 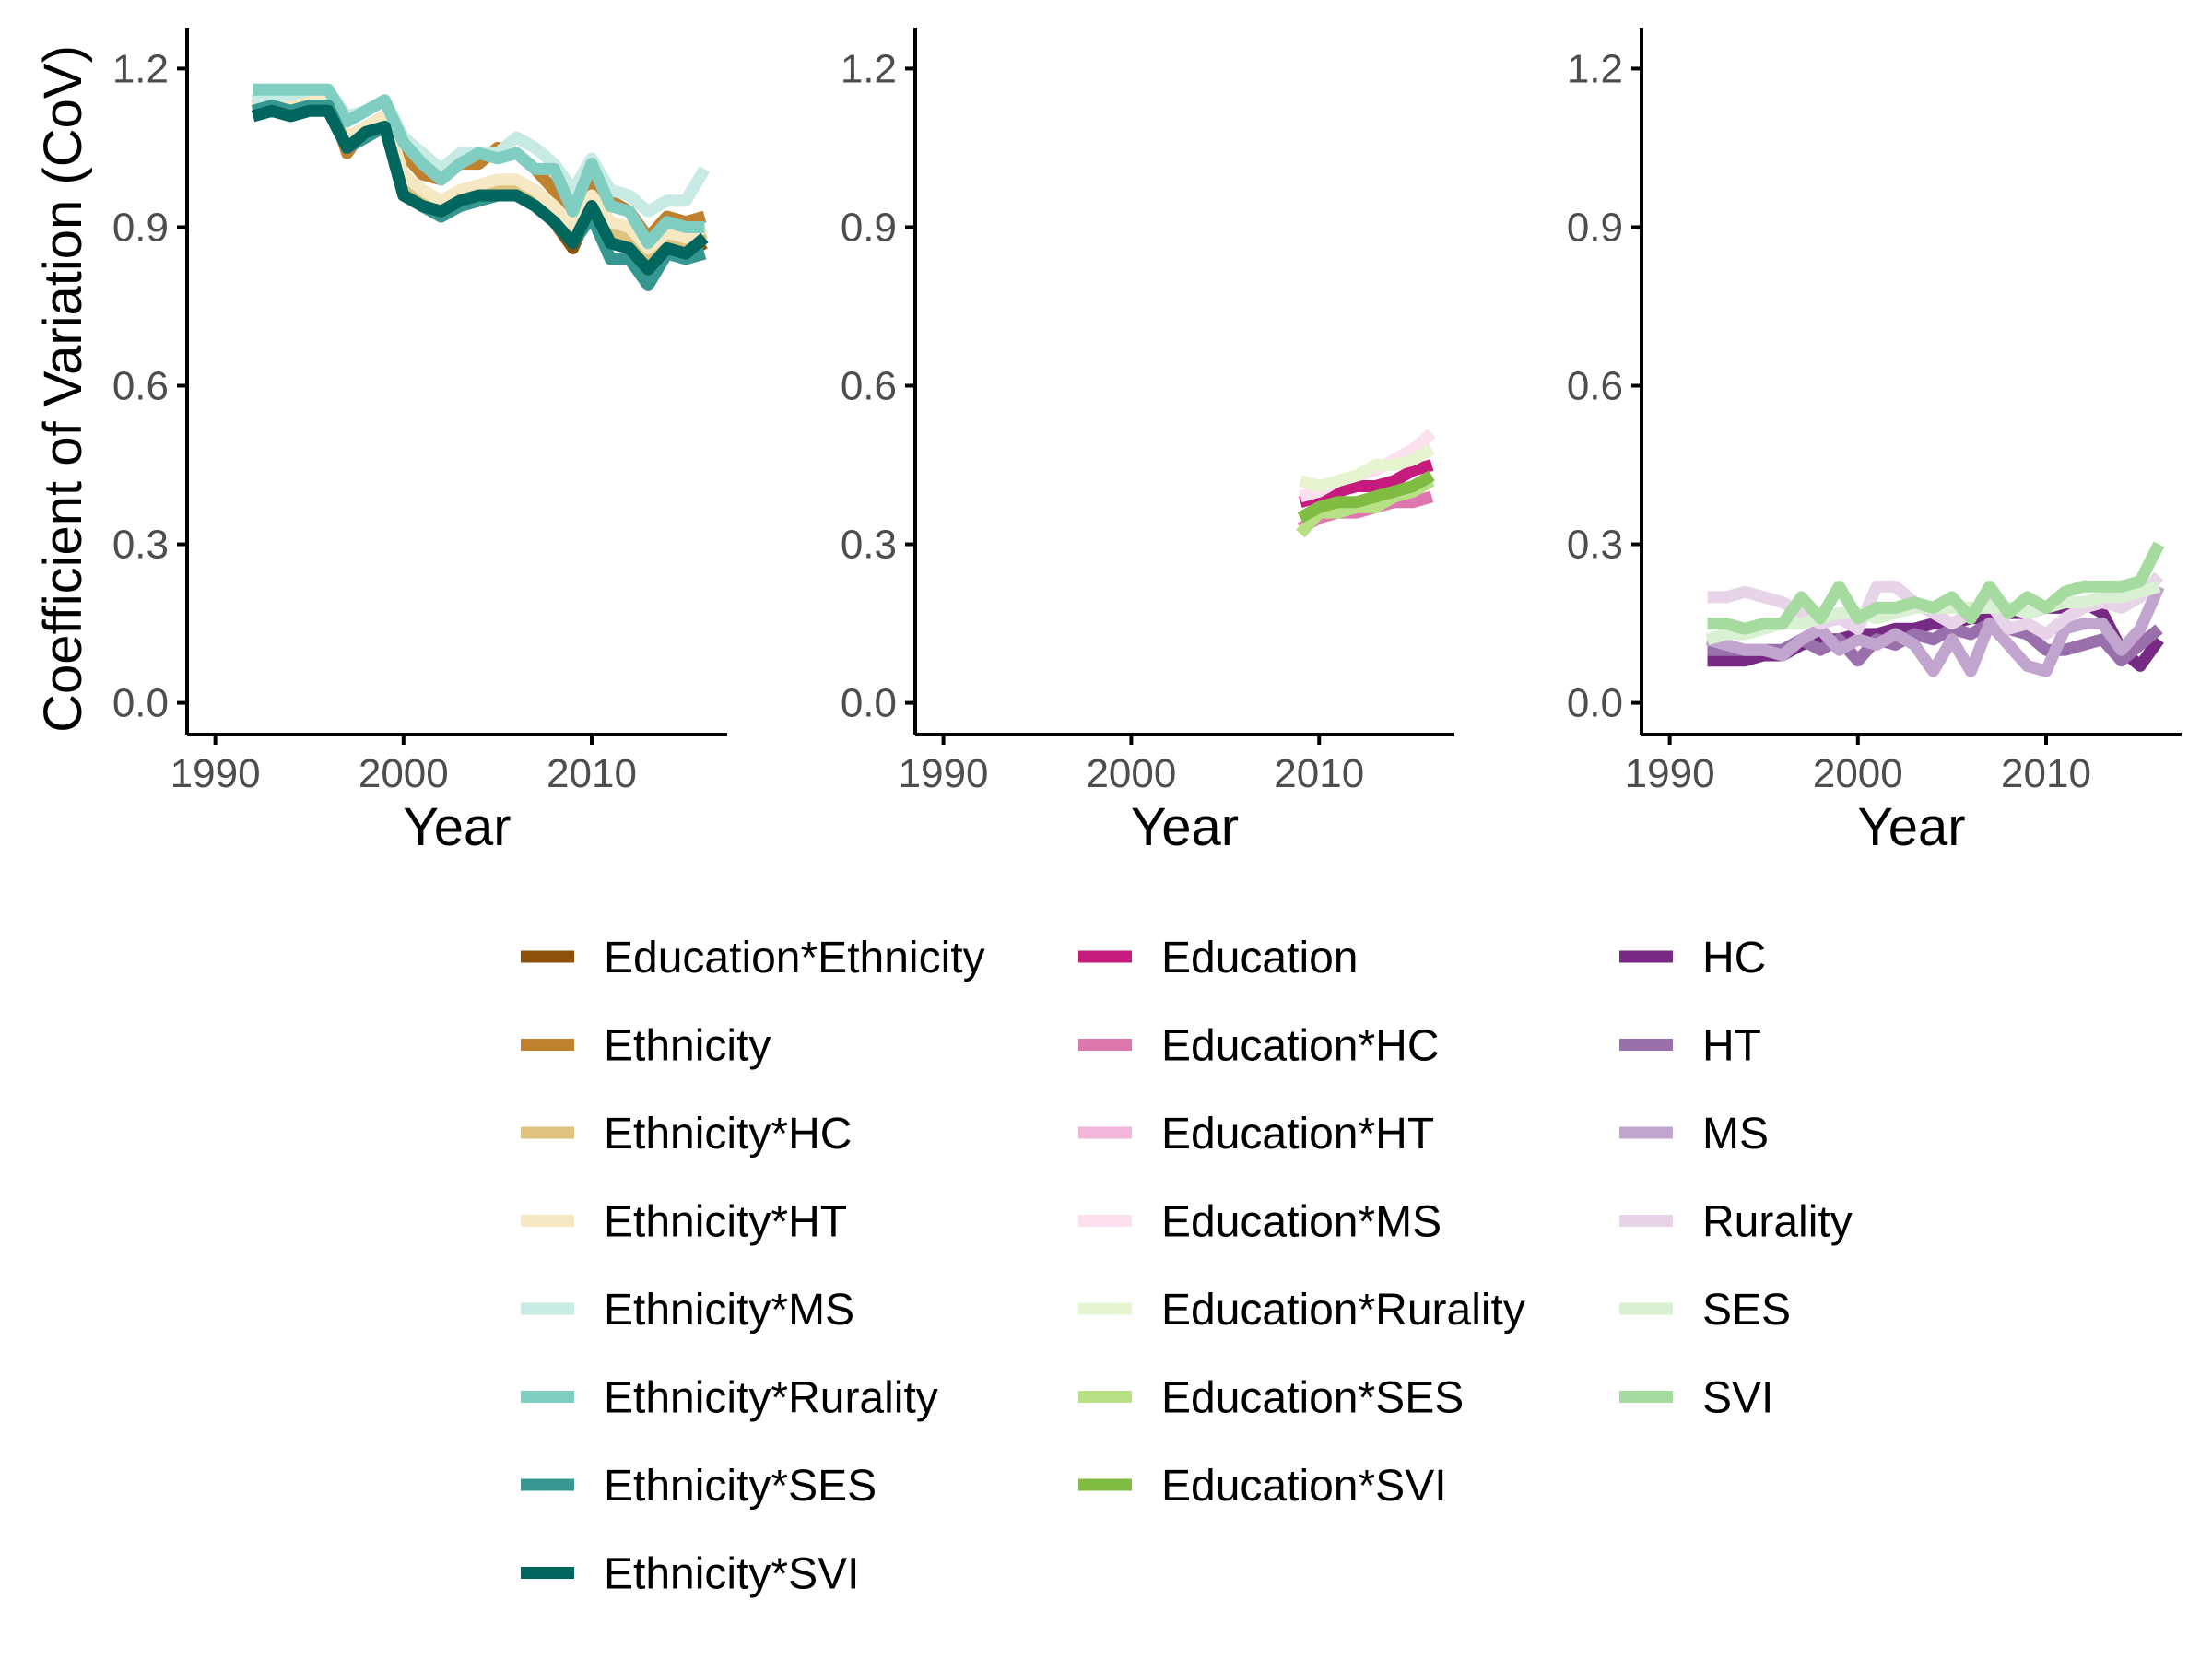 I want to click on legend-item: Ethnicity*HT, so click(x=684, y=1222).